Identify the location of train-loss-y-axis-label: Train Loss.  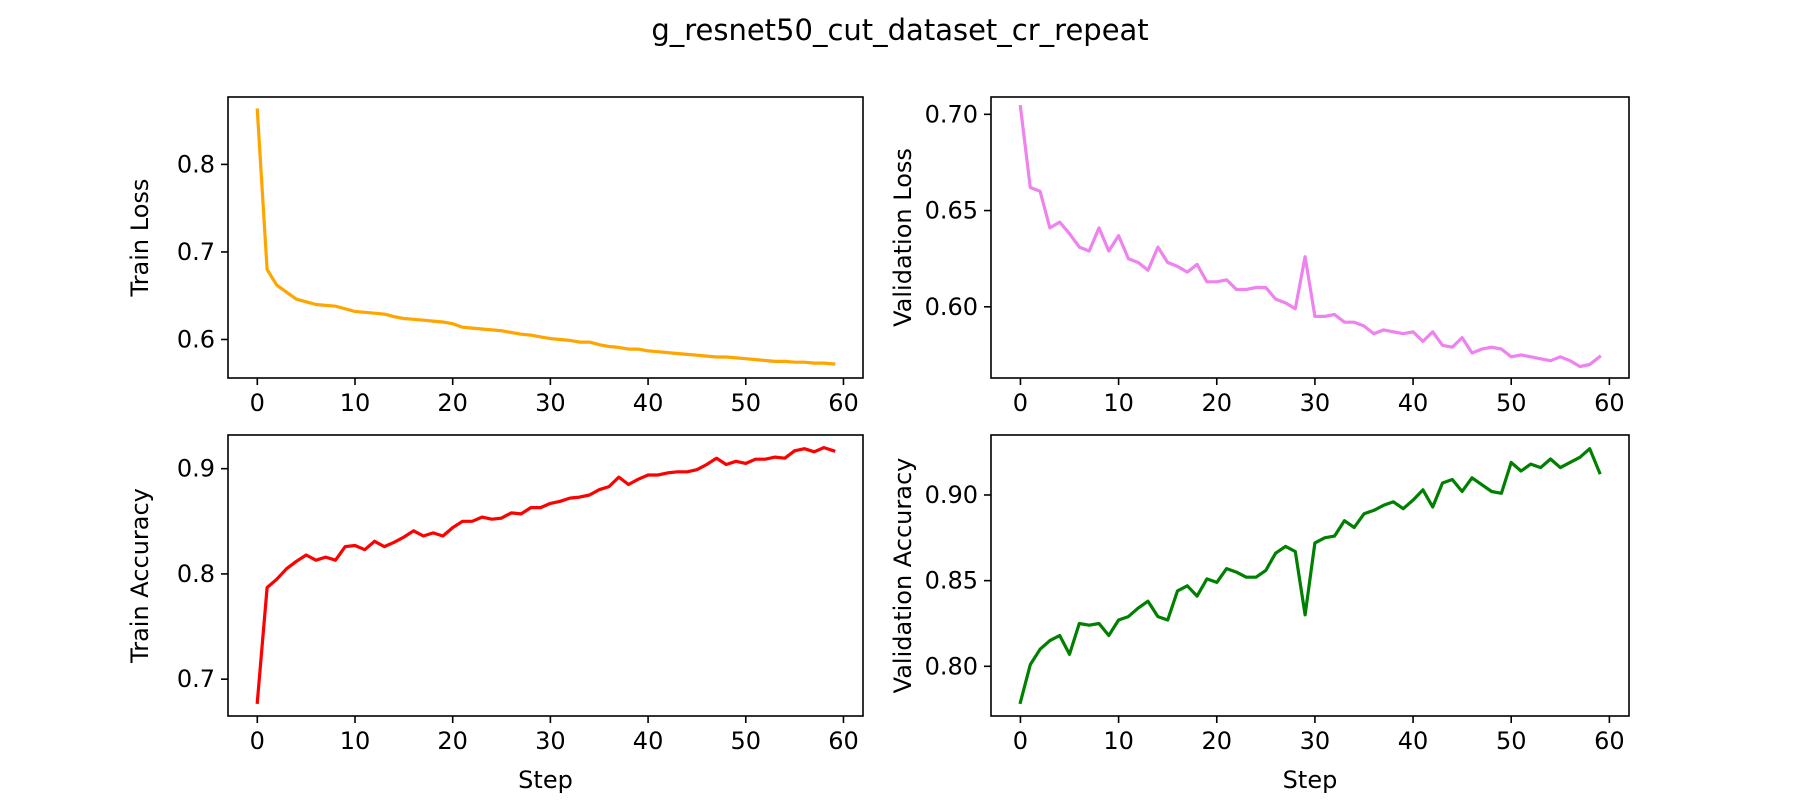
(140, 238).